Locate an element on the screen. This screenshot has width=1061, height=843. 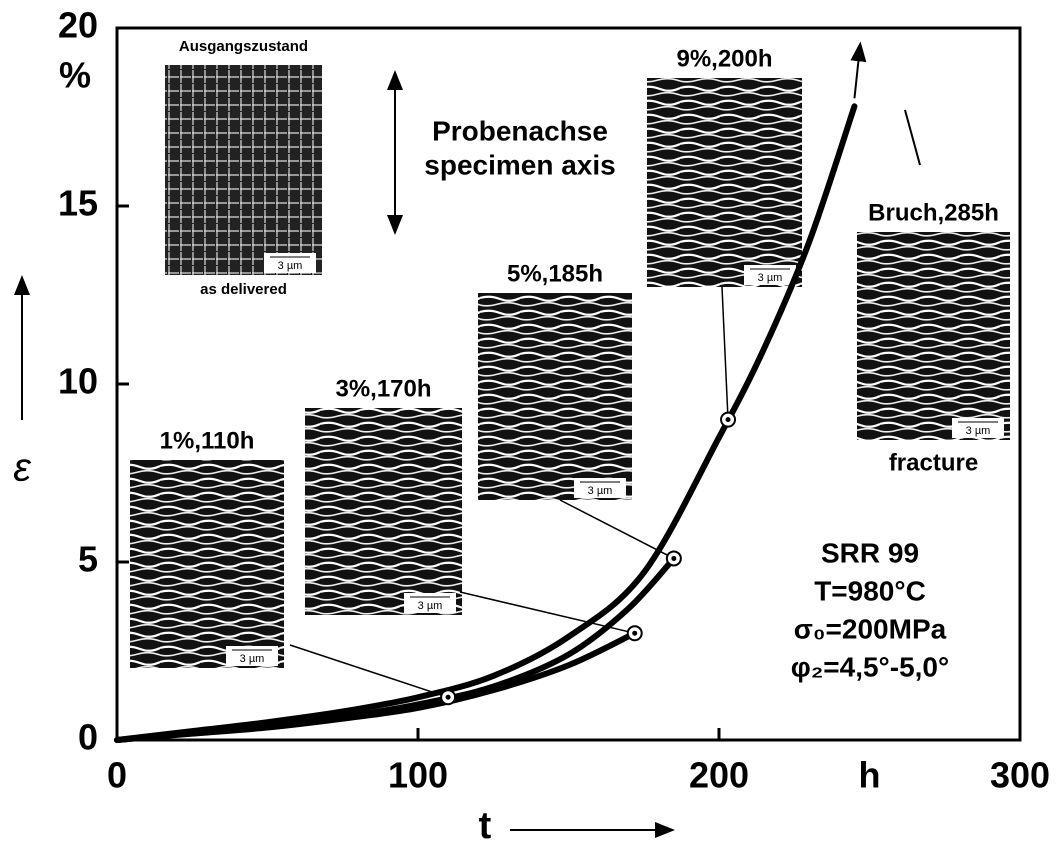
y-tick-label: 10 is located at coordinates (78, 381).